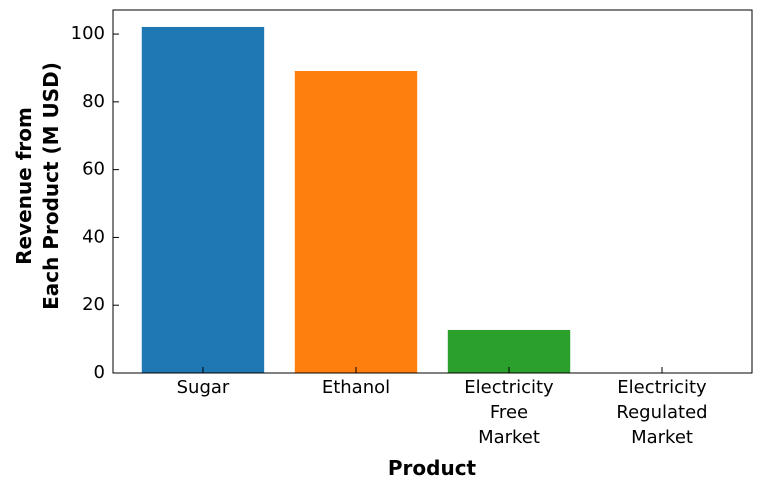  What do you see at coordinates (203, 387) in the screenshot?
I see `x-tick-label: Sugar` at bounding box center [203, 387].